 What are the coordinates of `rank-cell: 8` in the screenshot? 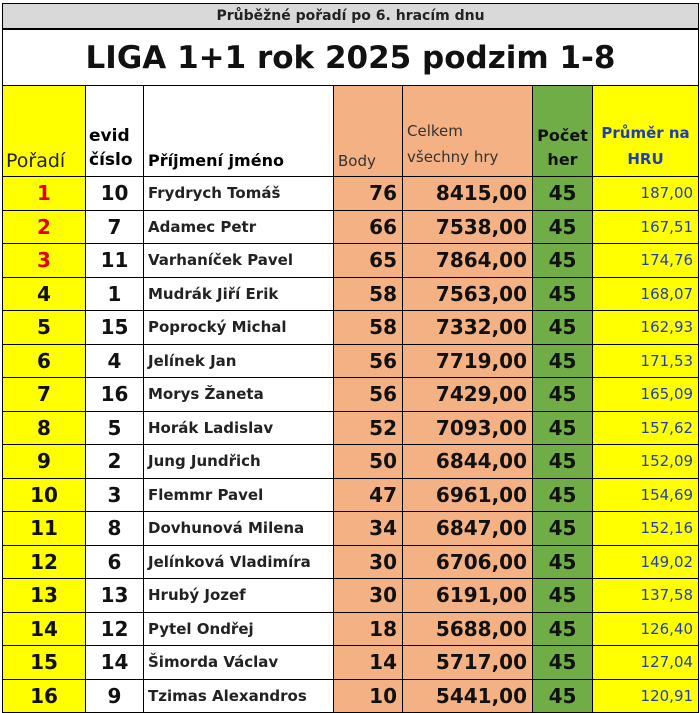 It's located at (44, 427).